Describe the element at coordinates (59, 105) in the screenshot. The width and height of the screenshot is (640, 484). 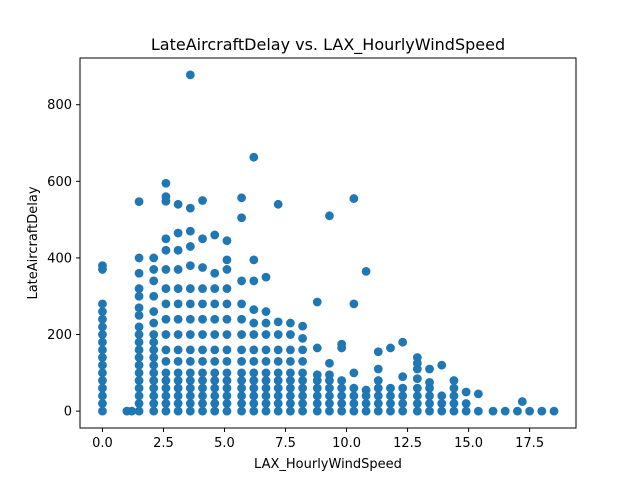
I see `y-tick-label: 800` at that location.